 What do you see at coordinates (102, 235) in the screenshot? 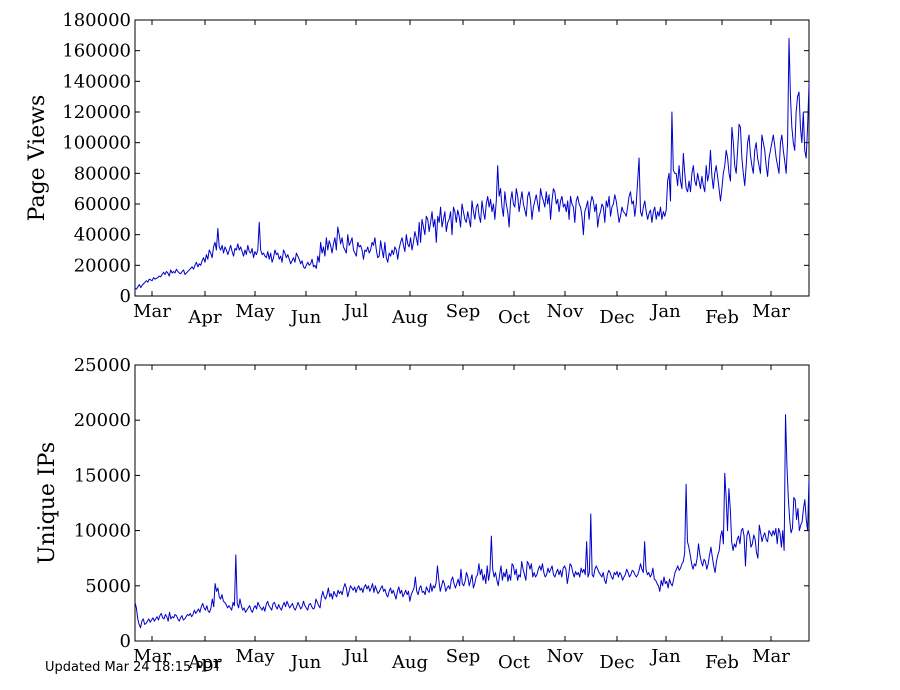
I see `pageviews-ytick-label: 40000` at bounding box center [102, 235].